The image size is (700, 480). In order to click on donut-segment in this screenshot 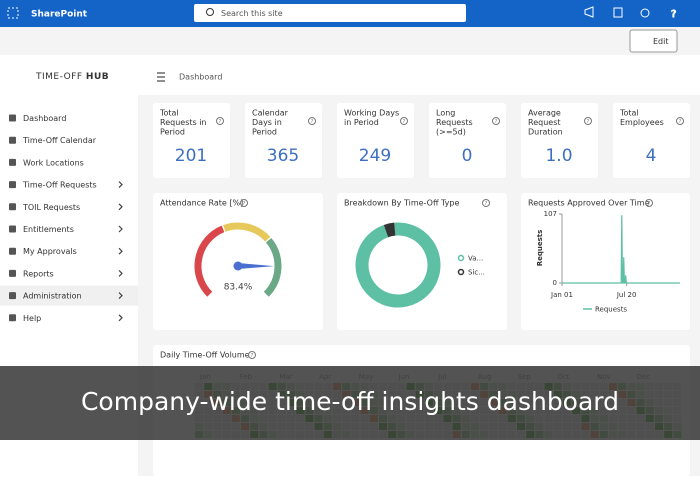, I will do `click(389, 230)`.